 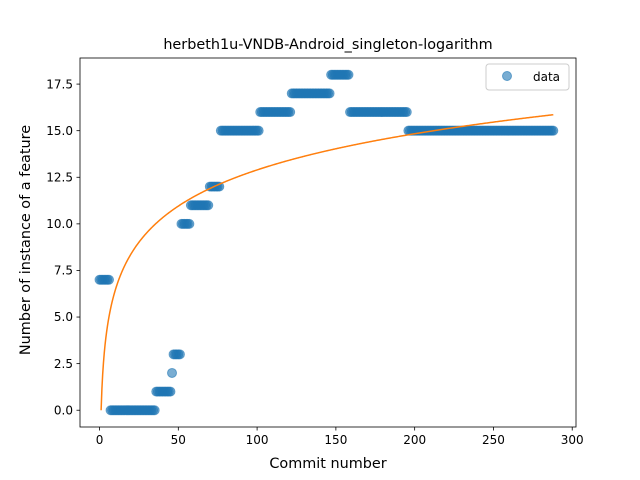 What do you see at coordinates (178, 440) in the screenshot?
I see `x-tick-label: 50` at bounding box center [178, 440].